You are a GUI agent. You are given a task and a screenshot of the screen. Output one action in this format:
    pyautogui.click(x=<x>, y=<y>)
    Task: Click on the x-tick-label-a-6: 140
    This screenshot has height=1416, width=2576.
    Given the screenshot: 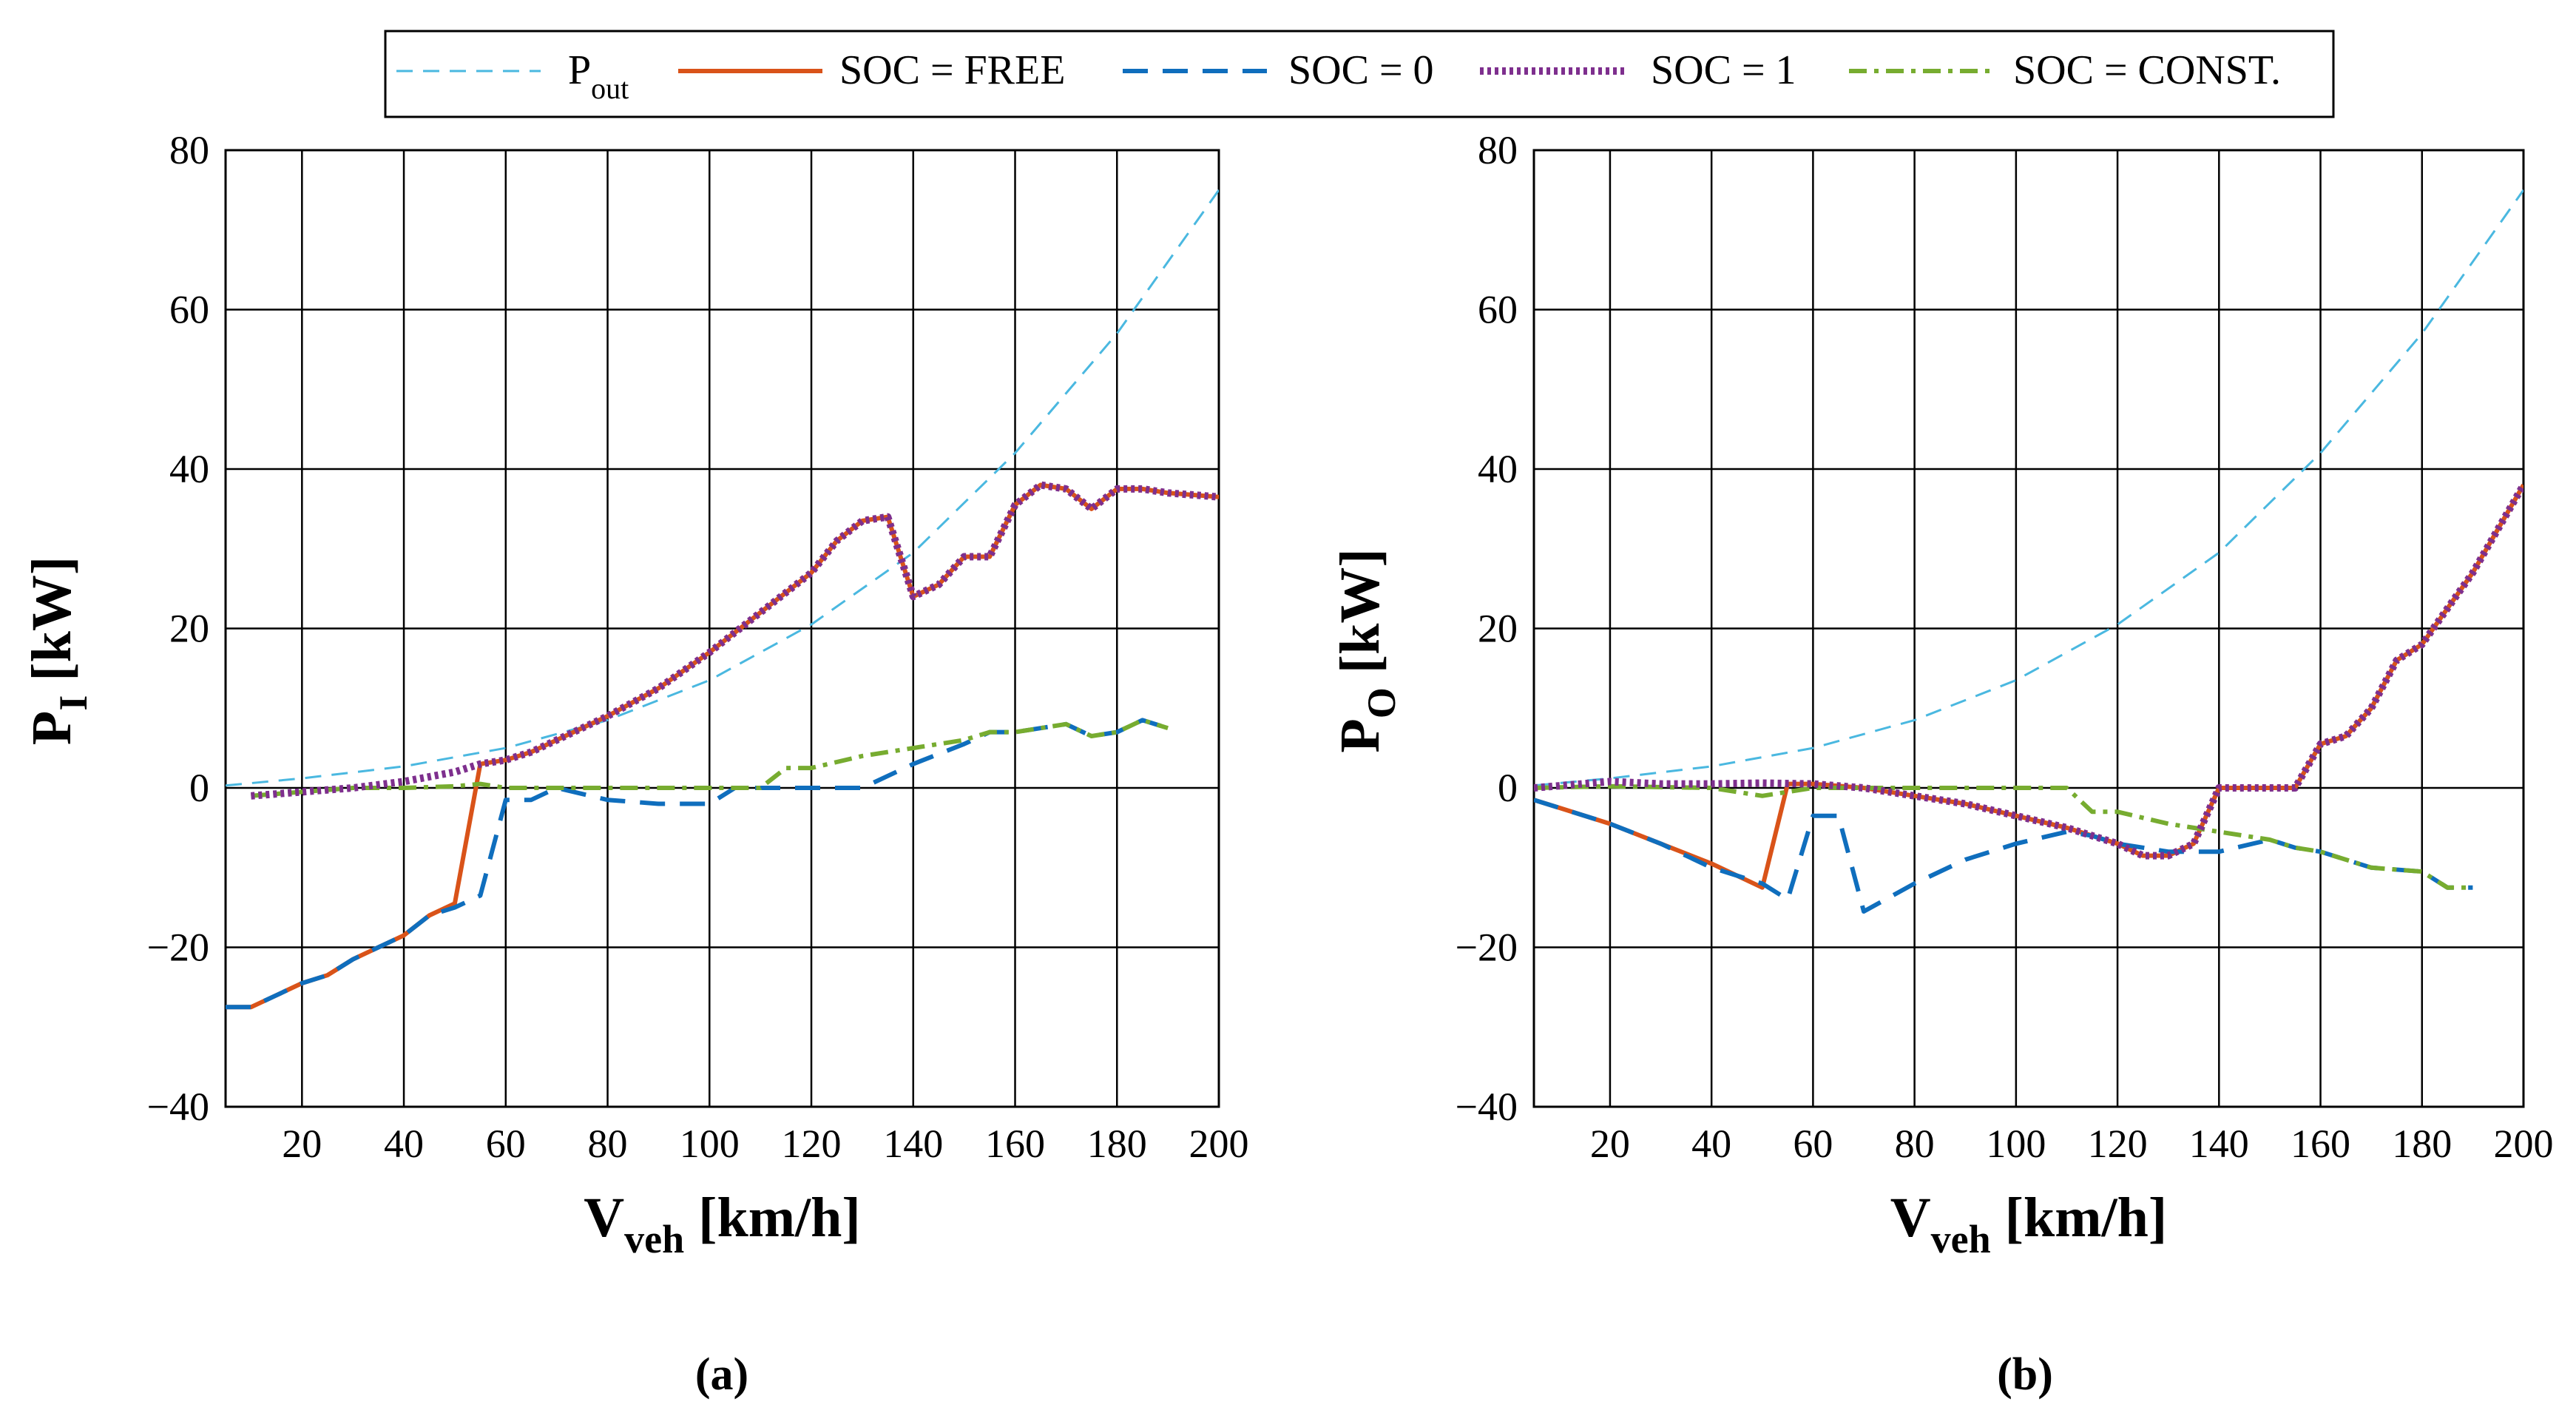 What is the action you would take?
    pyautogui.click(x=913, y=1144)
    